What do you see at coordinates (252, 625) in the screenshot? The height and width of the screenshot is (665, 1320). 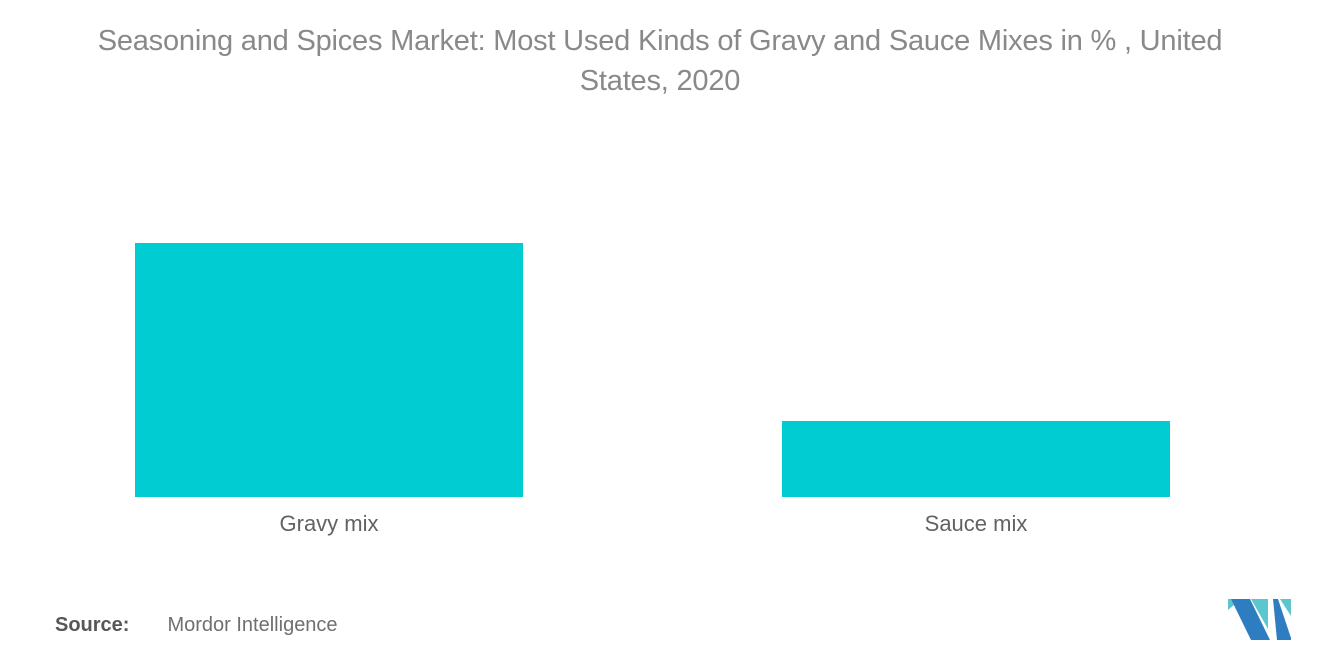 I see `source-value: Mordor Intelligence` at bounding box center [252, 625].